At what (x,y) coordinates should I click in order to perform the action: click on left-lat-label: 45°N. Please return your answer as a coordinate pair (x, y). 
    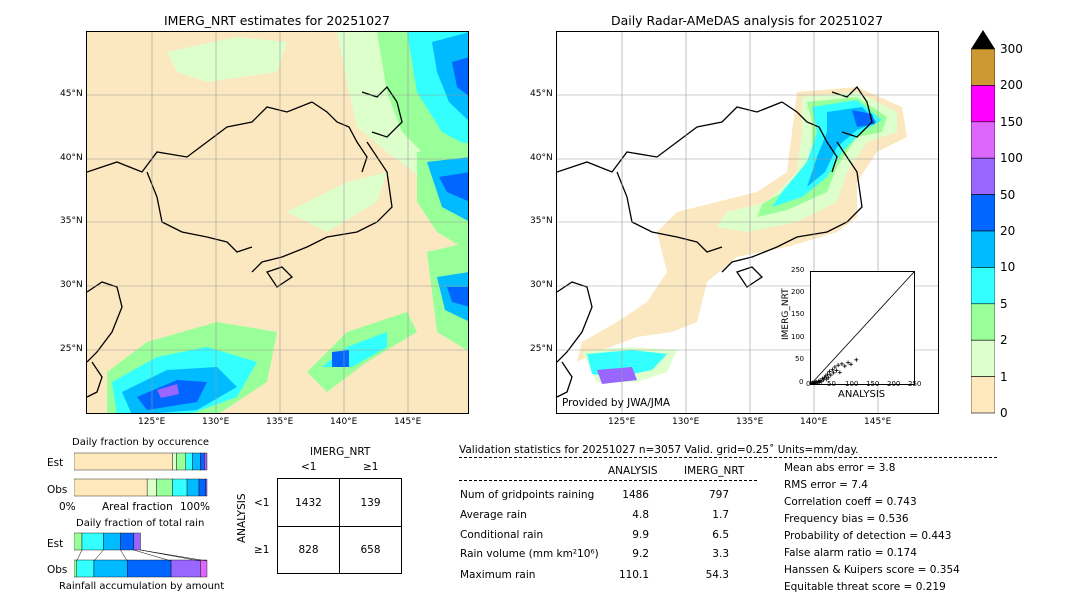
    Looking at the image, I should click on (71, 94).